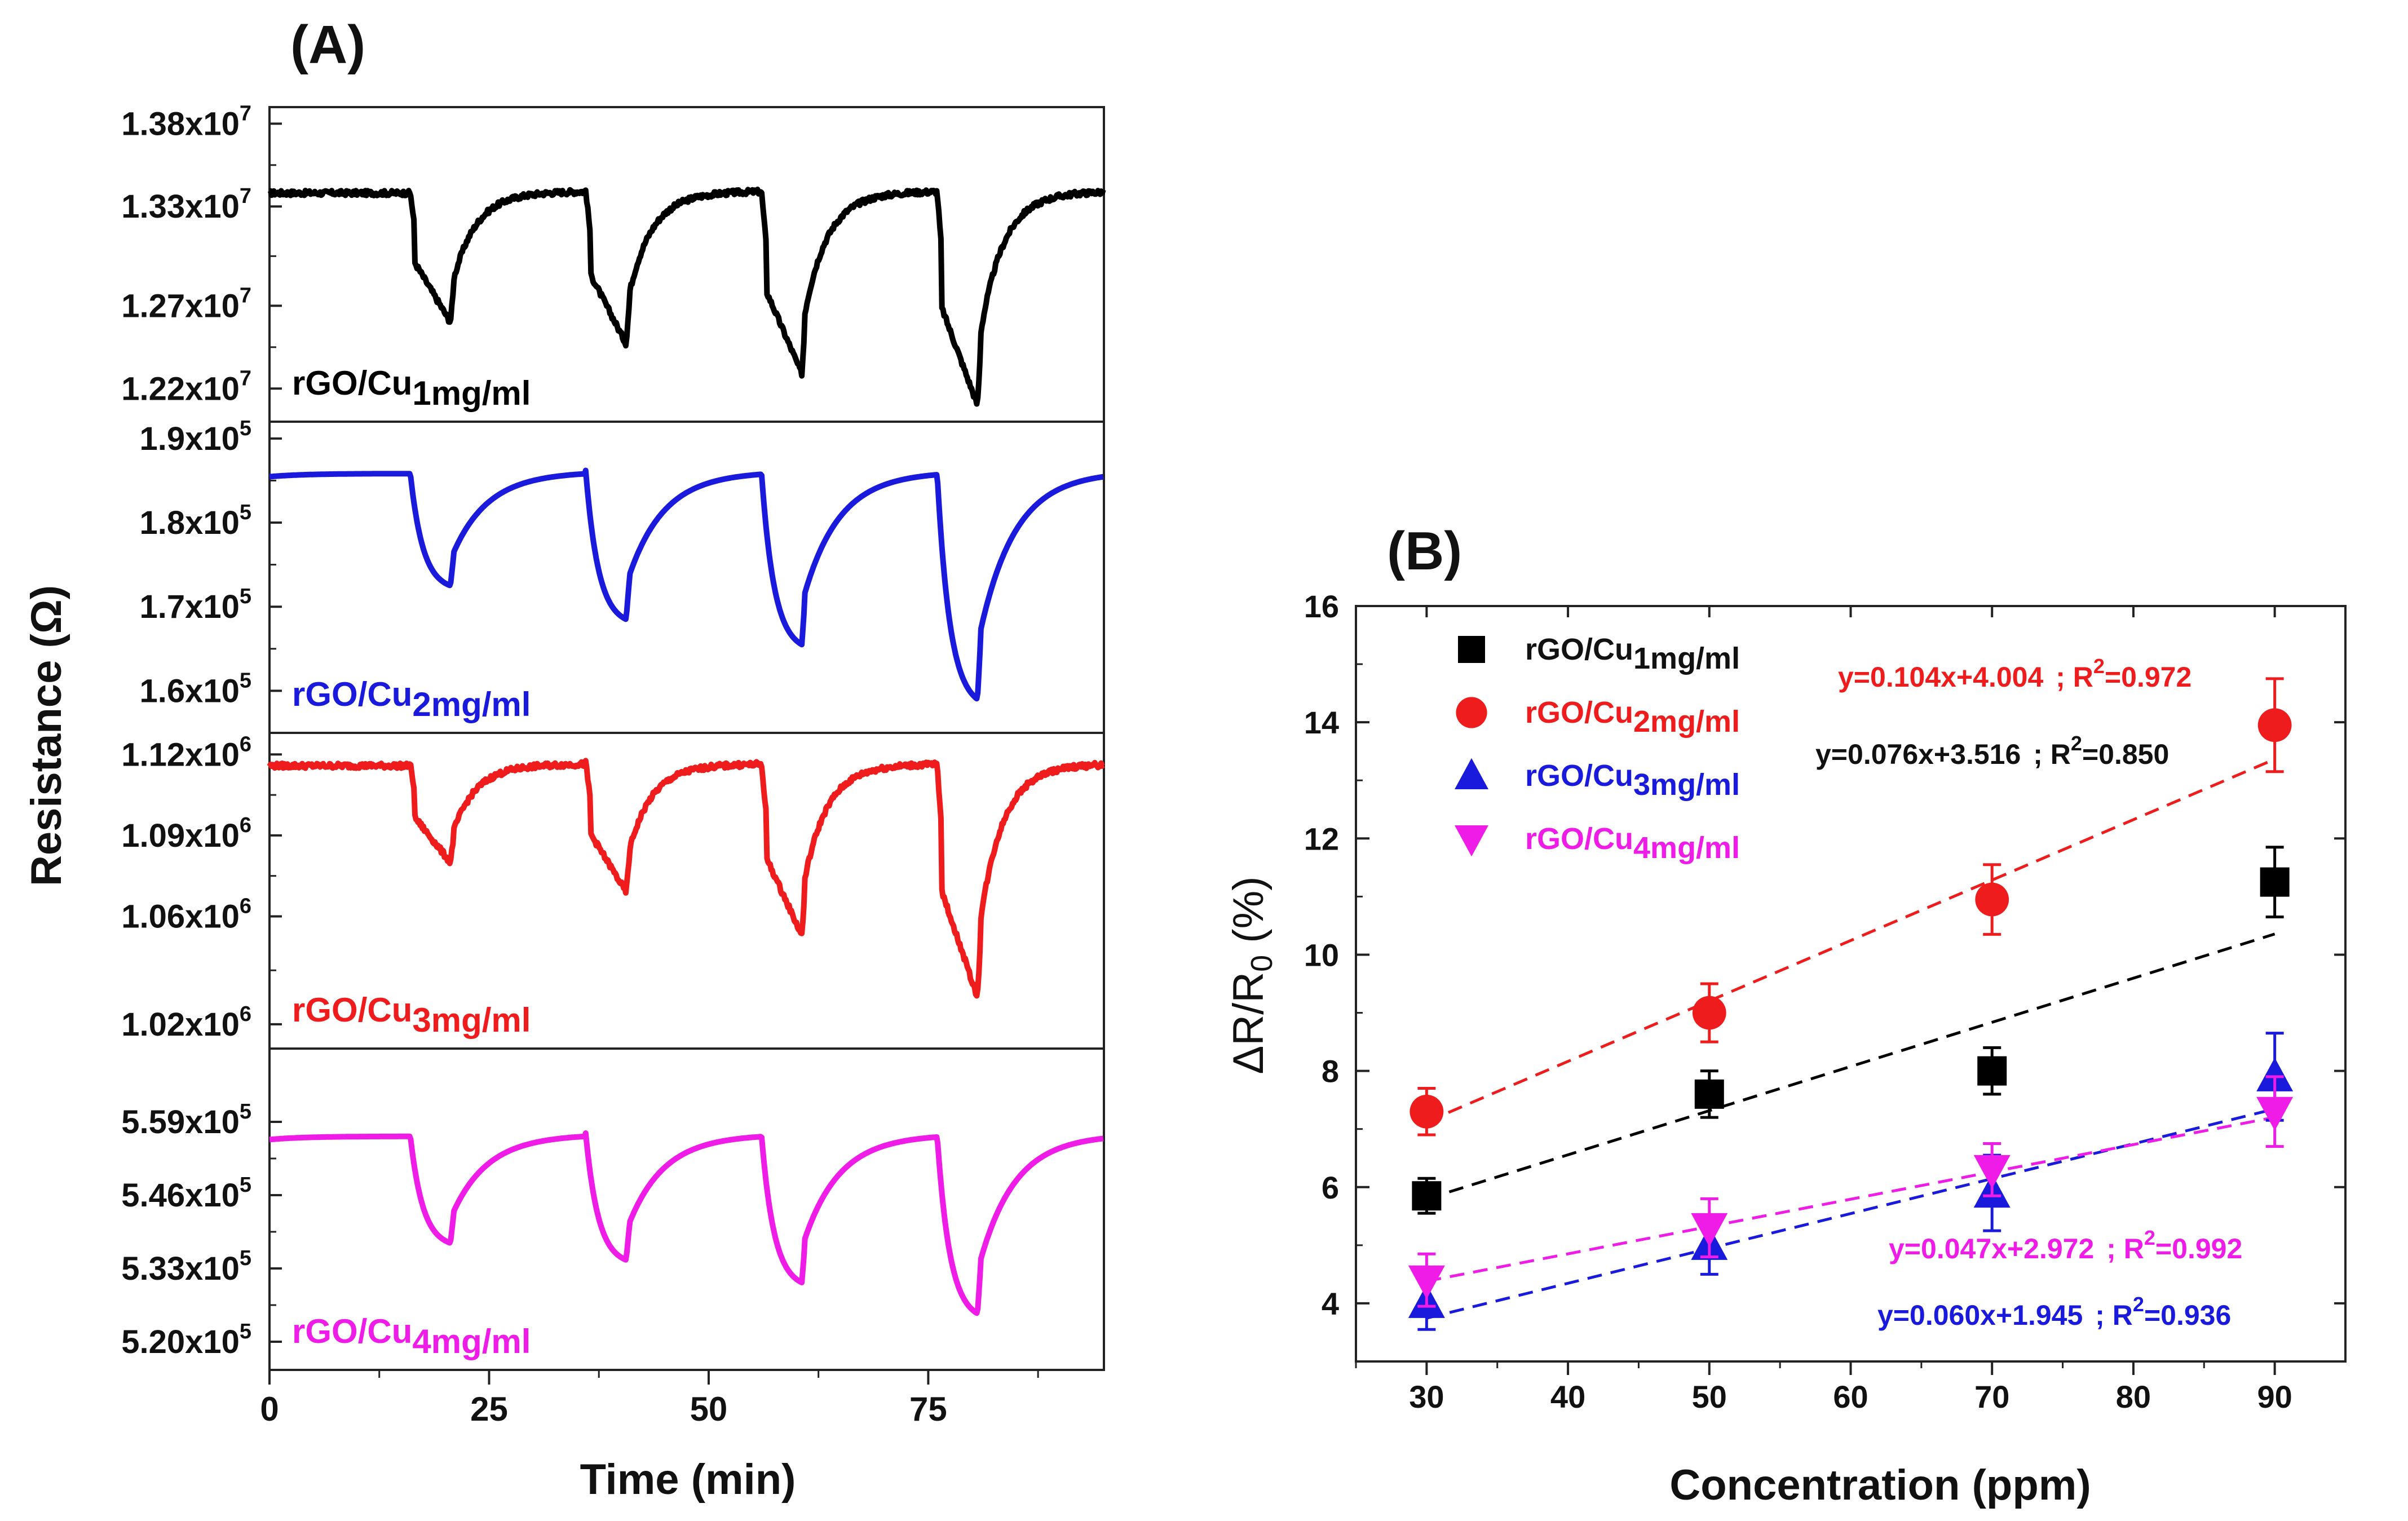  Describe the element at coordinates (1424, 551) in the screenshot. I see `panel-b-label: (B)` at that location.